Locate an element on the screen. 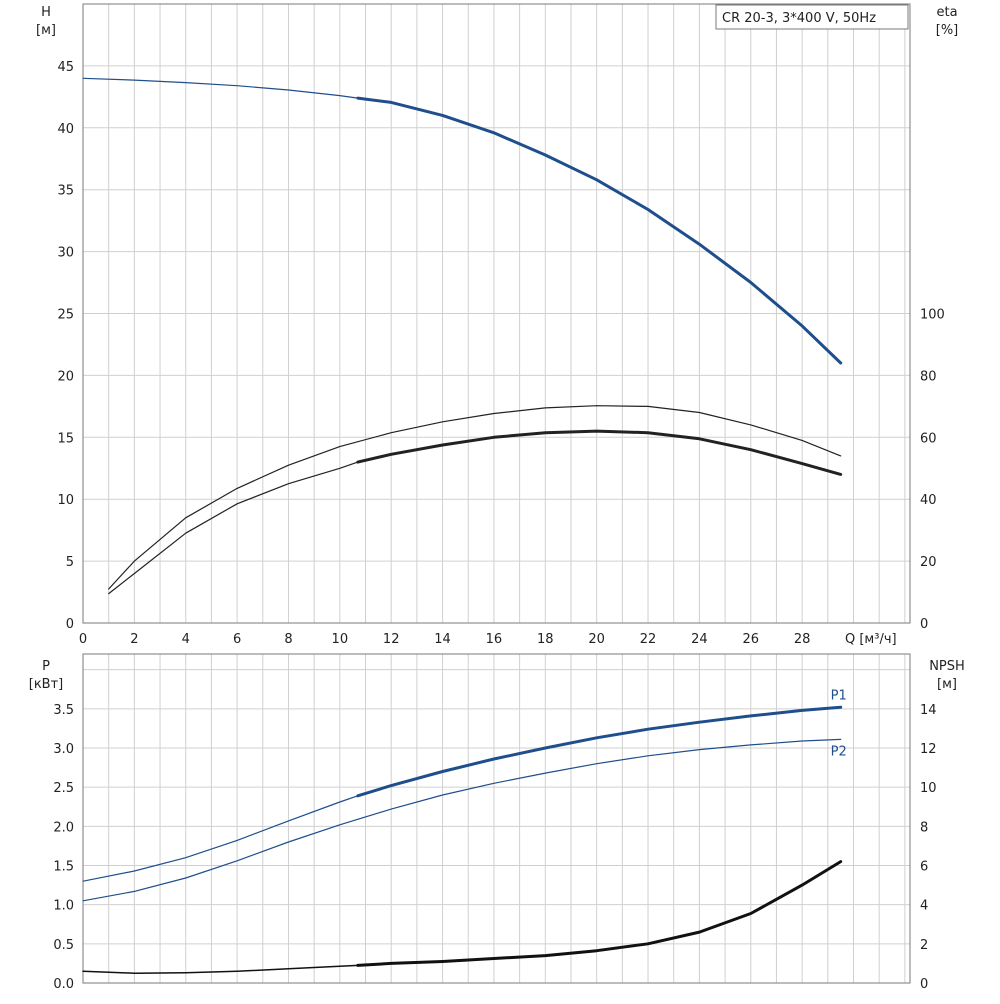 The width and height of the screenshot is (1000, 1004). upper-series-eta-line is located at coordinates (475, 512).